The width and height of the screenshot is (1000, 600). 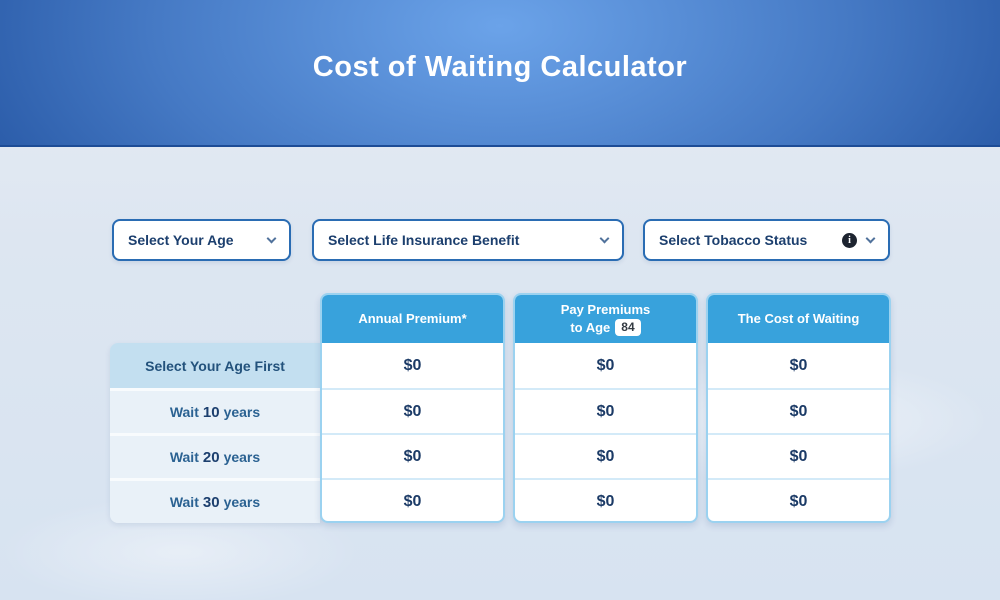 What do you see at coordinates (798, 365) in the screenshot?
I see `cost-of-waiting-value-row1: $0` at bounding box center [798, 365].